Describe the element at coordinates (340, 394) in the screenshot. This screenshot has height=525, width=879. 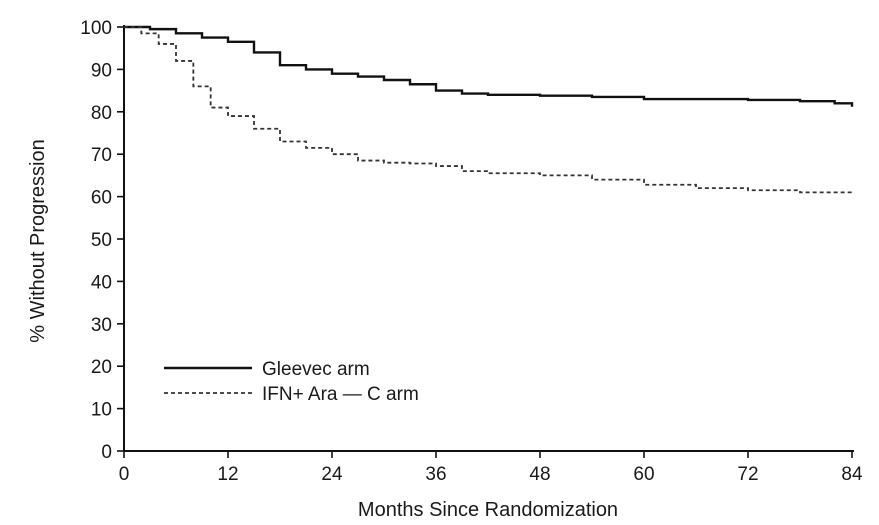
I see `legend-label: IFN+ Ara — C arm` at that location.